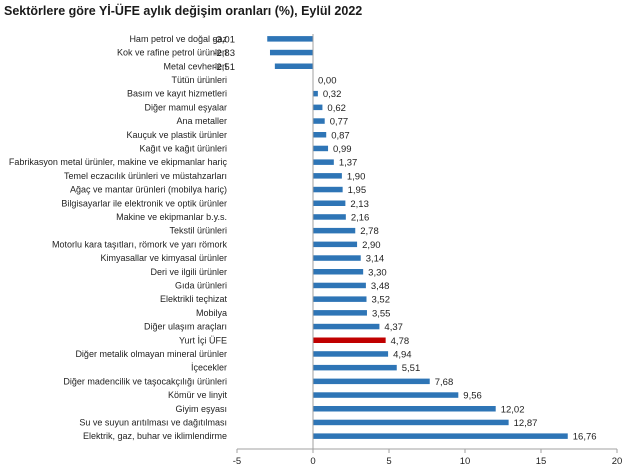 This screenshot has width=636, height=472. I want to click on data-label: 2,90, so click(371, 245).